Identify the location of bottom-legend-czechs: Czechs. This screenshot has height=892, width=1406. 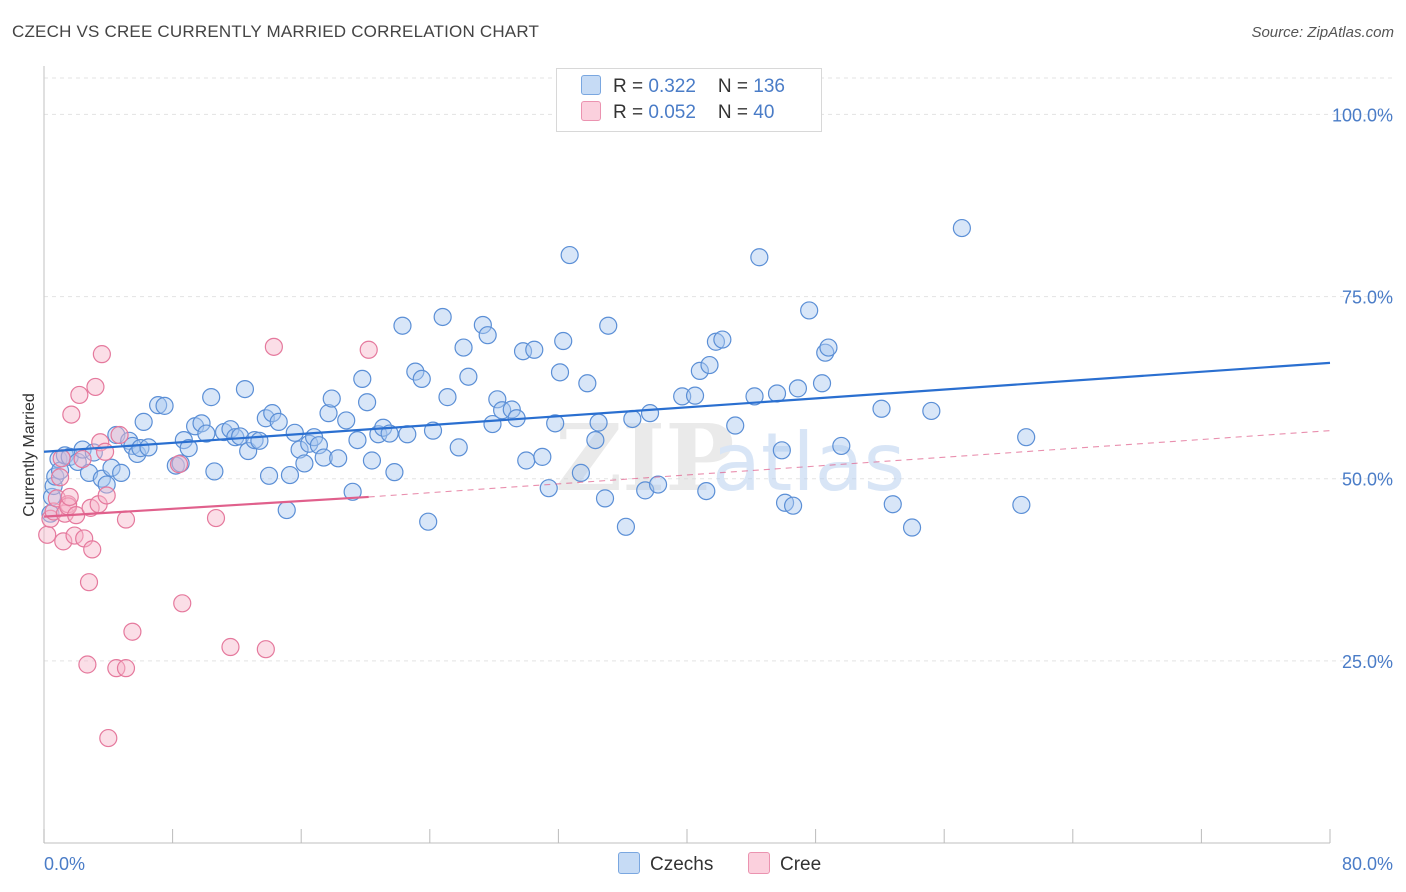
(665, 864).